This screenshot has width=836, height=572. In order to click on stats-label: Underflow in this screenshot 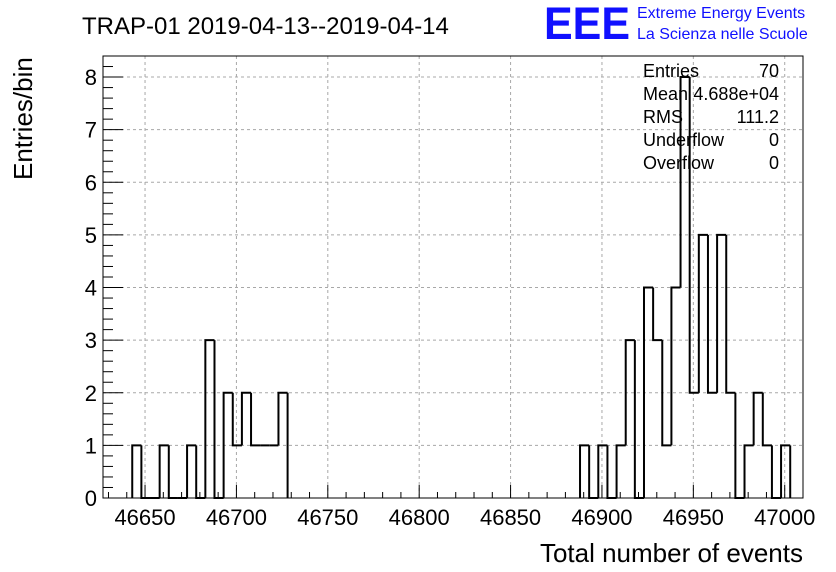, I will do `click(684, 140)`.